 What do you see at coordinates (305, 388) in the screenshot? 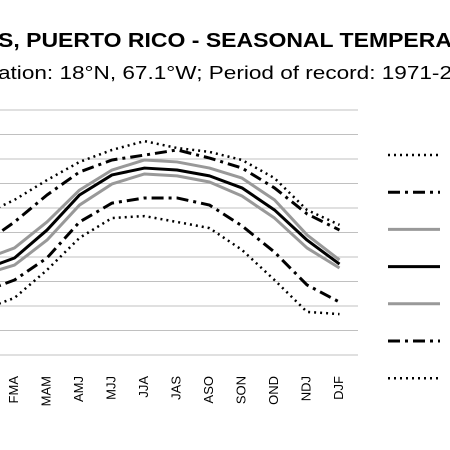
I see `x-tick-label: NDJ` at bounding box center [305, 388].